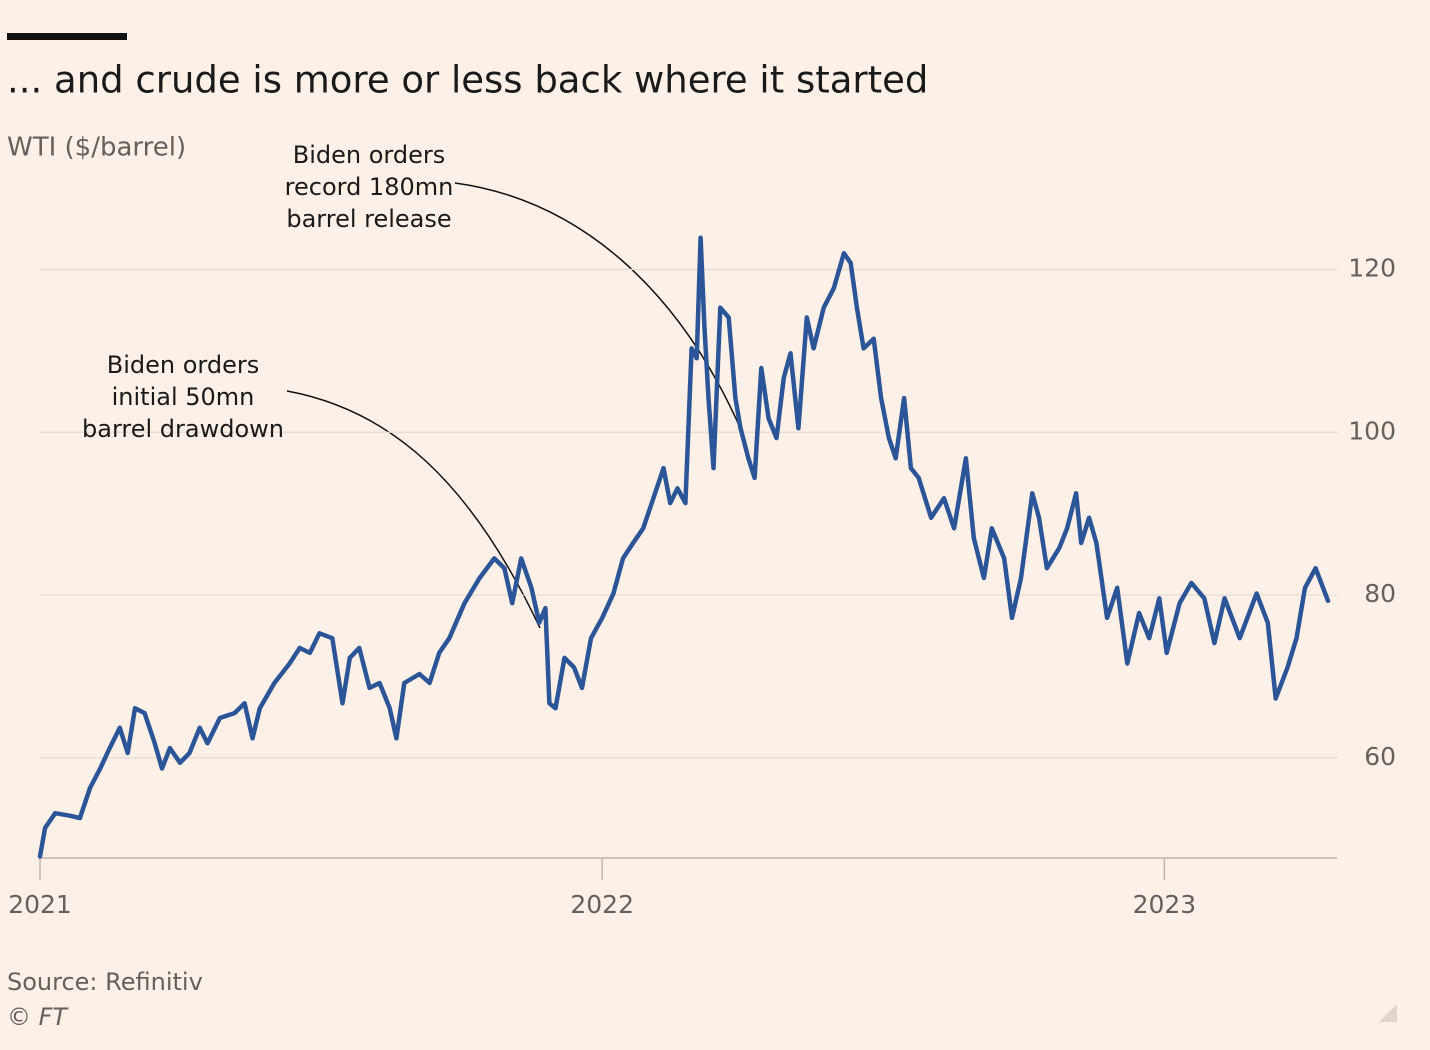 Image resolution: width=1430 pixels, height=1050 pixels. Describe the element at coordinates (183, 429) in the screenshot. I see `annotation: barrel drawdown` at that location.